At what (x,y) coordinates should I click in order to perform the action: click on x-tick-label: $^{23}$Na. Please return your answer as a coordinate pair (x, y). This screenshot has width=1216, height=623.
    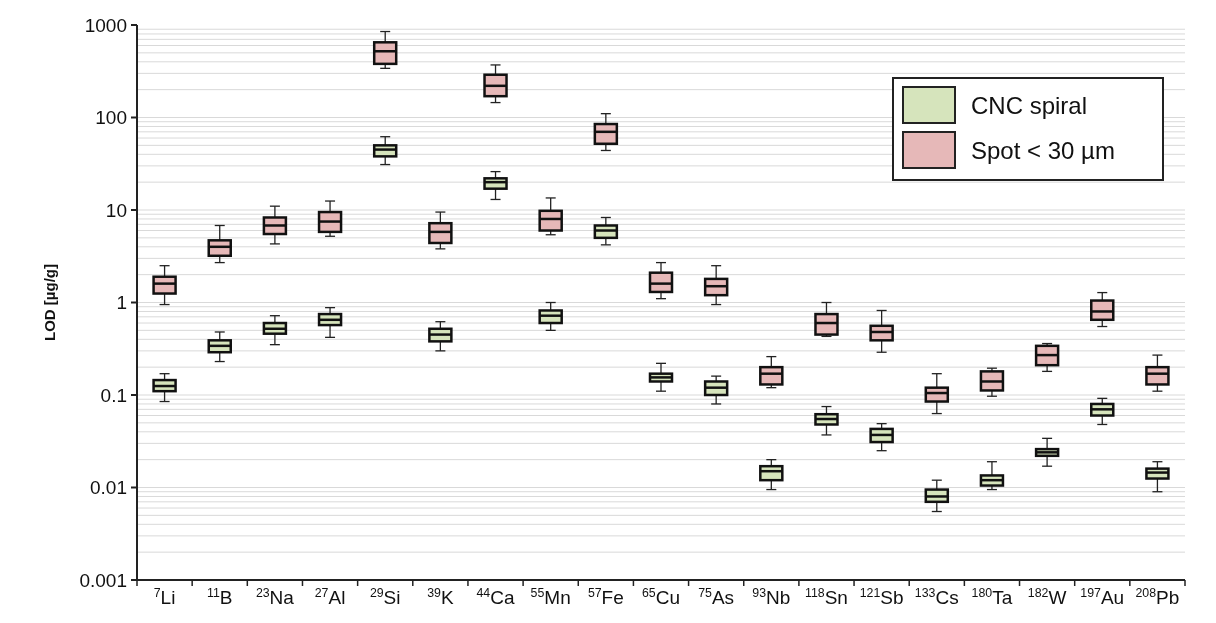
    Looking at the image, I should click on (275, 597).